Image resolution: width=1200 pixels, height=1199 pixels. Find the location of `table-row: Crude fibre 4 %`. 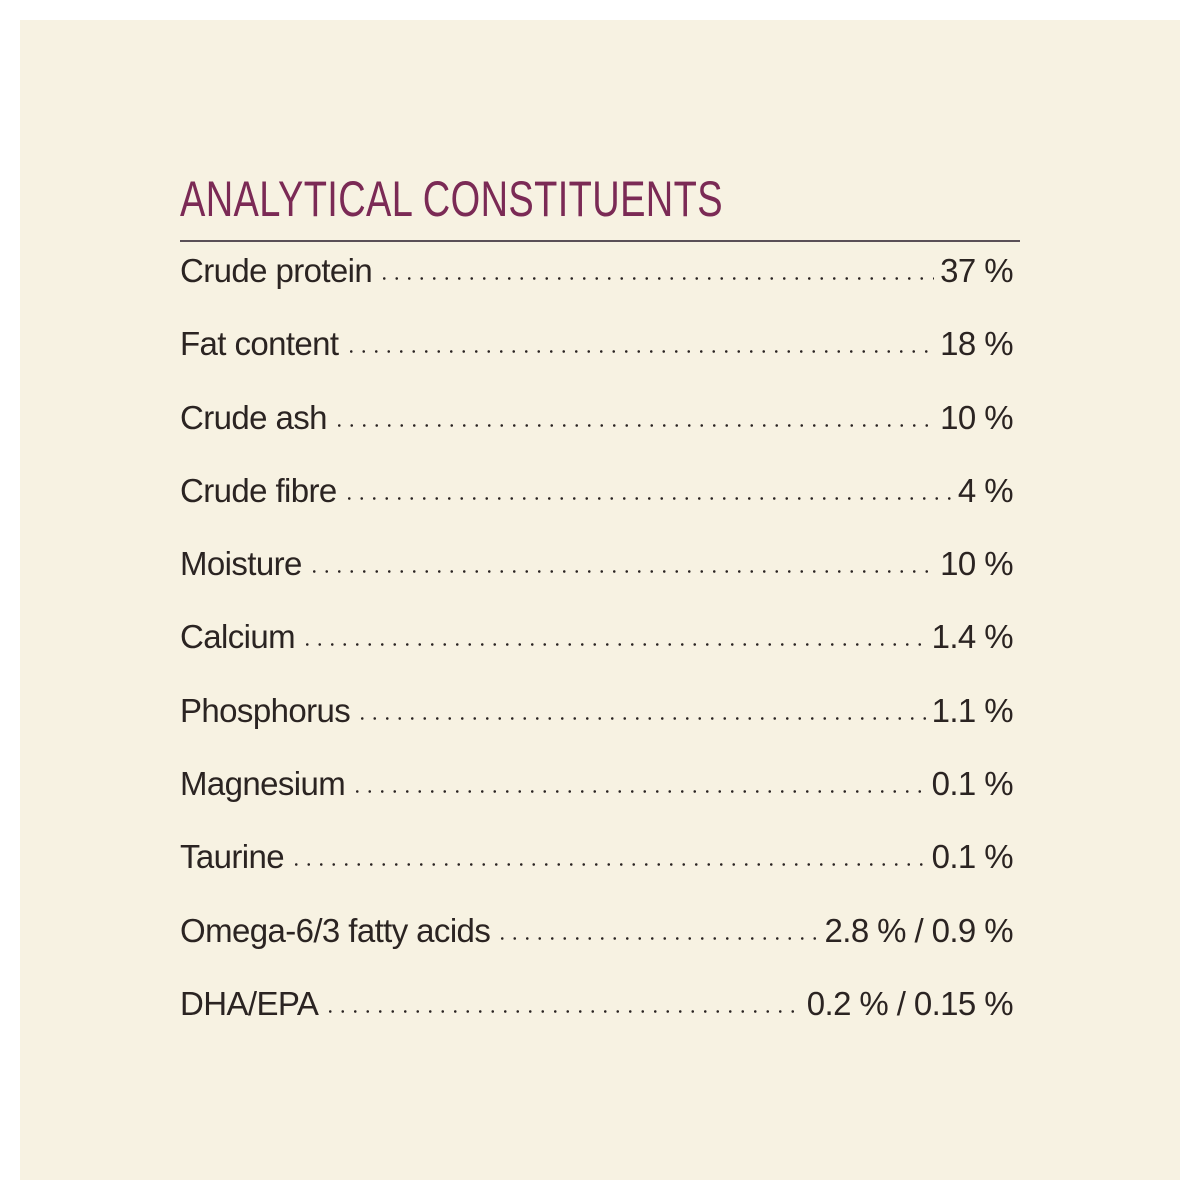

table-row: Crude fibre 4 % is located at coordinates (597, 508).